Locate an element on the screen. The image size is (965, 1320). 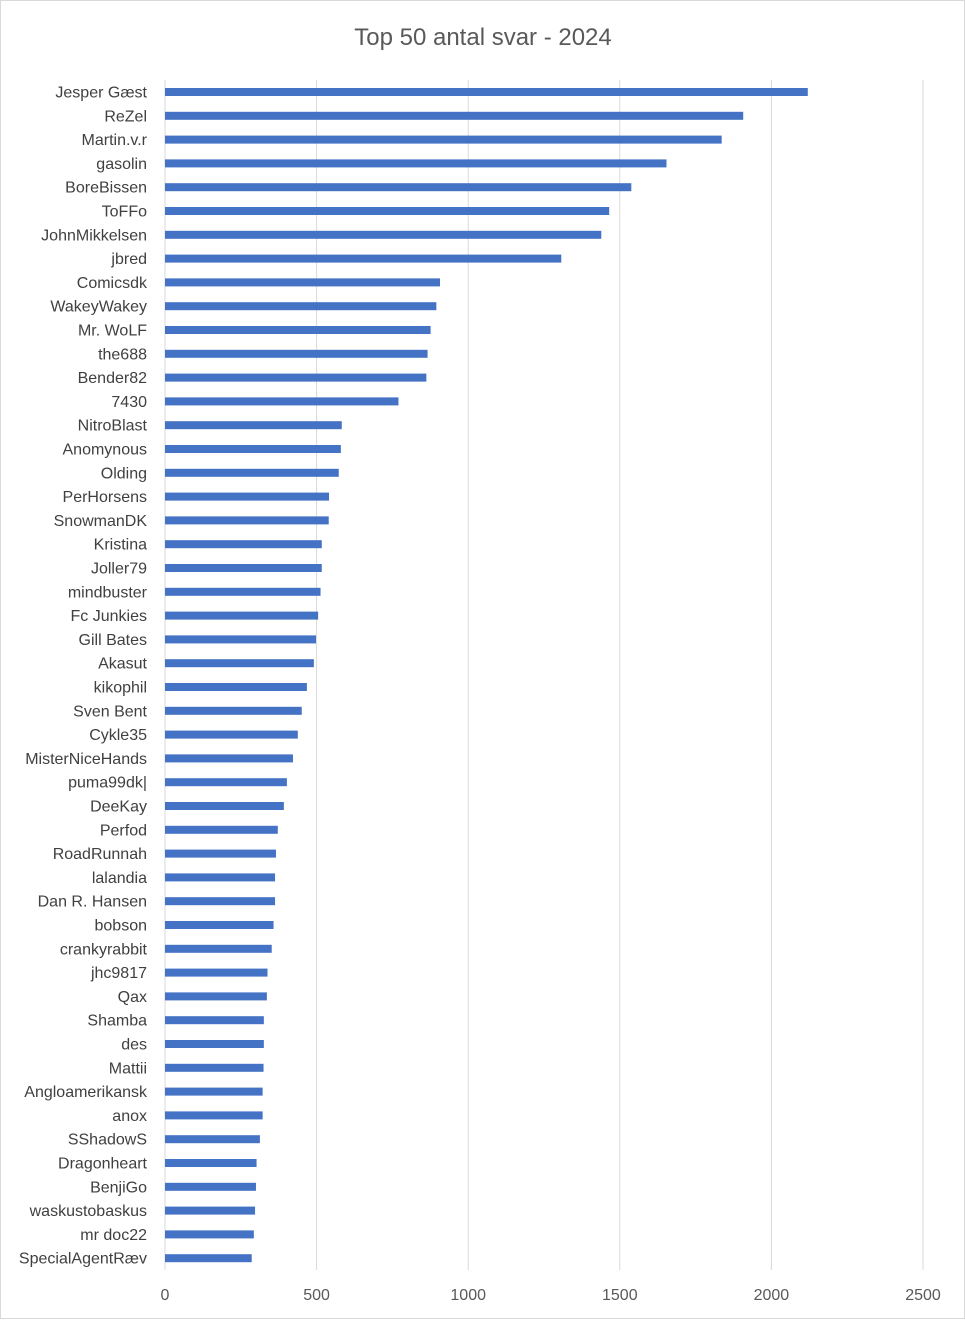
category-label: mindbuster is located at coordinates (108, 592).